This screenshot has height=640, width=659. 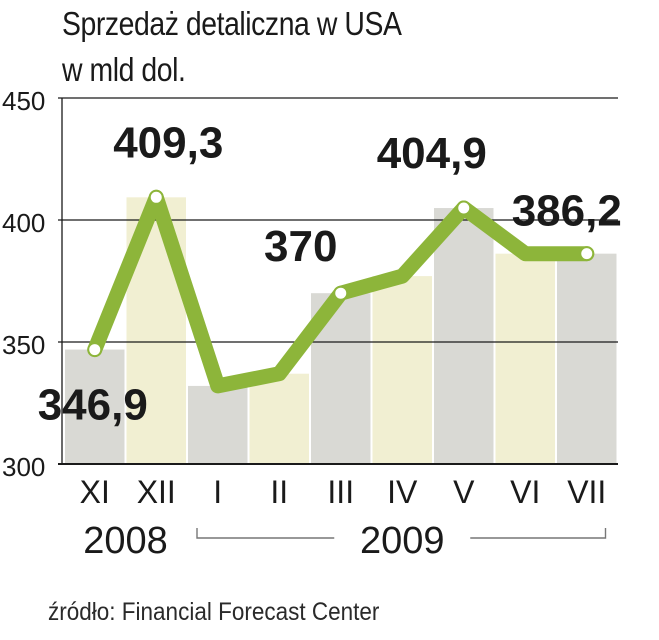 I want to click on value-column-xi, so click(x=95, y=406).